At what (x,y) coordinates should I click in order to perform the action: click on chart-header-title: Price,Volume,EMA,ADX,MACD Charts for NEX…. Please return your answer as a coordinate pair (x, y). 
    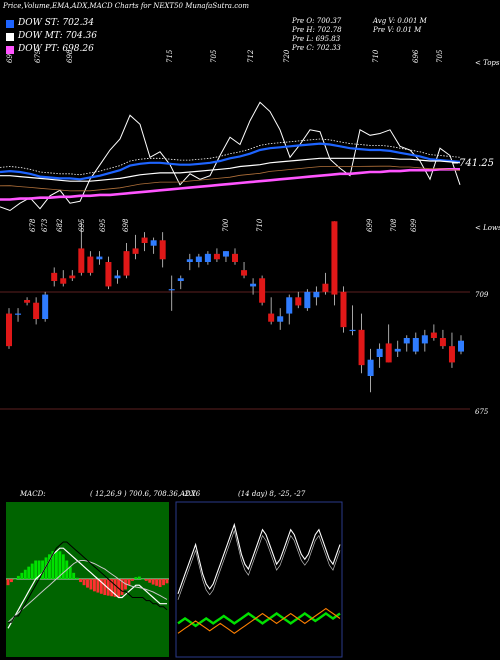
    Looking at the image, I should click on (126, 6).